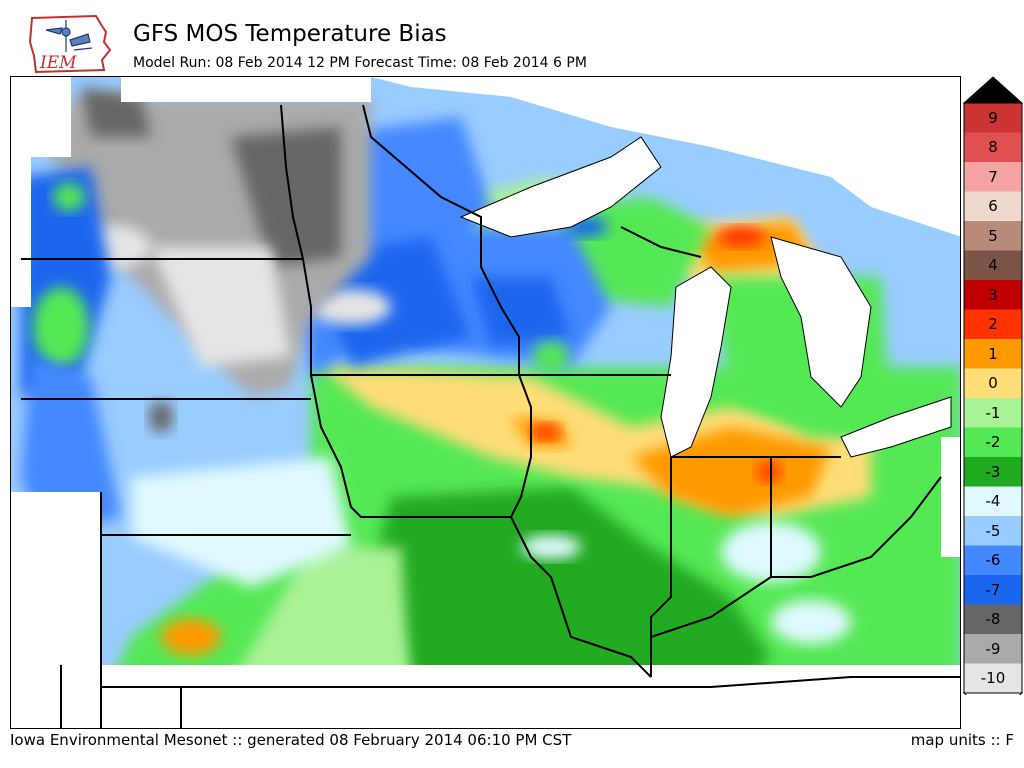  Describe the element at coordinates (58, 63) in the screenshot. I see `logo-text: IEM` at that location.